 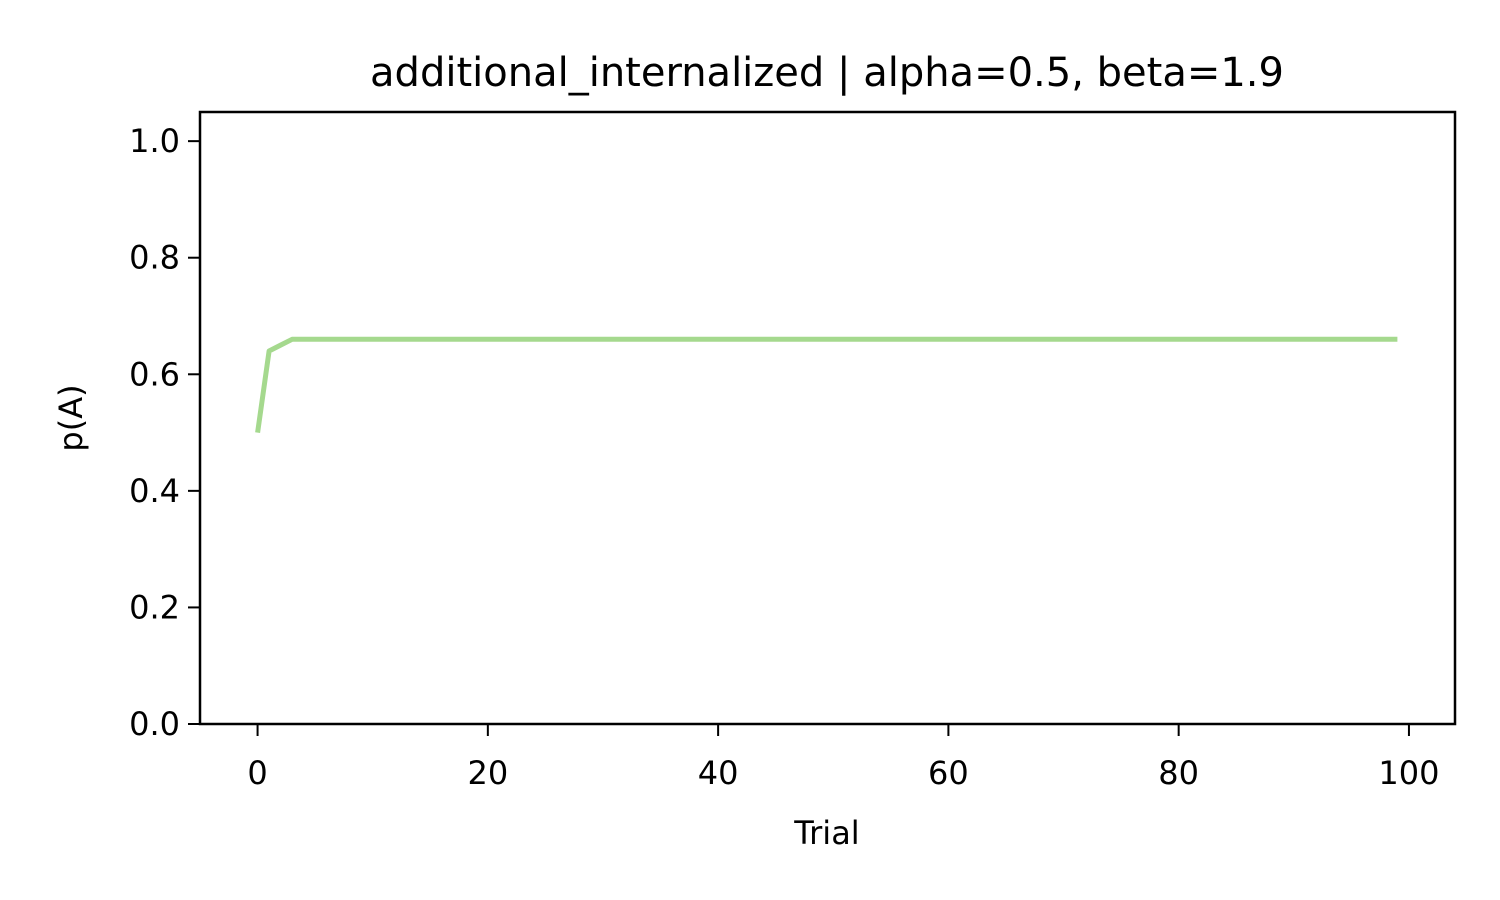 What do you see at coordinates (718, 773) in the screenshot?
I see `x-tick-label: 40` at bounding box center [718, 773].